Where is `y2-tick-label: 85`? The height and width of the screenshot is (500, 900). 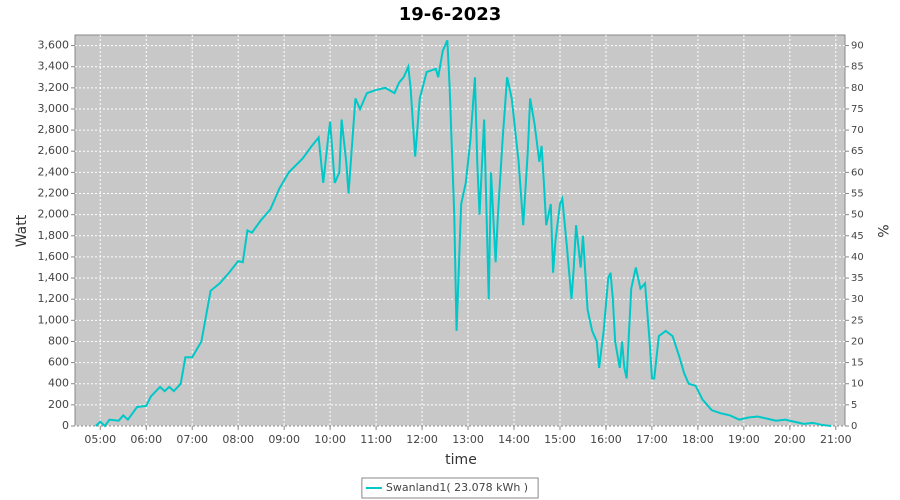 y2-tick-label: 85 is located at coordinates (857, 67).